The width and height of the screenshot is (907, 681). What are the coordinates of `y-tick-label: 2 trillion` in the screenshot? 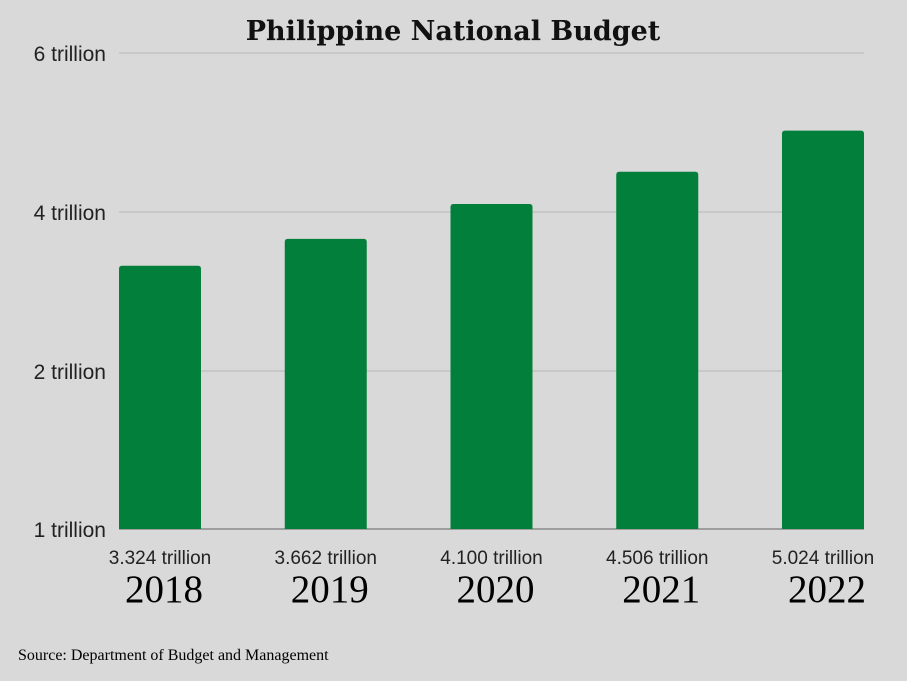 It's located at (70, 372).